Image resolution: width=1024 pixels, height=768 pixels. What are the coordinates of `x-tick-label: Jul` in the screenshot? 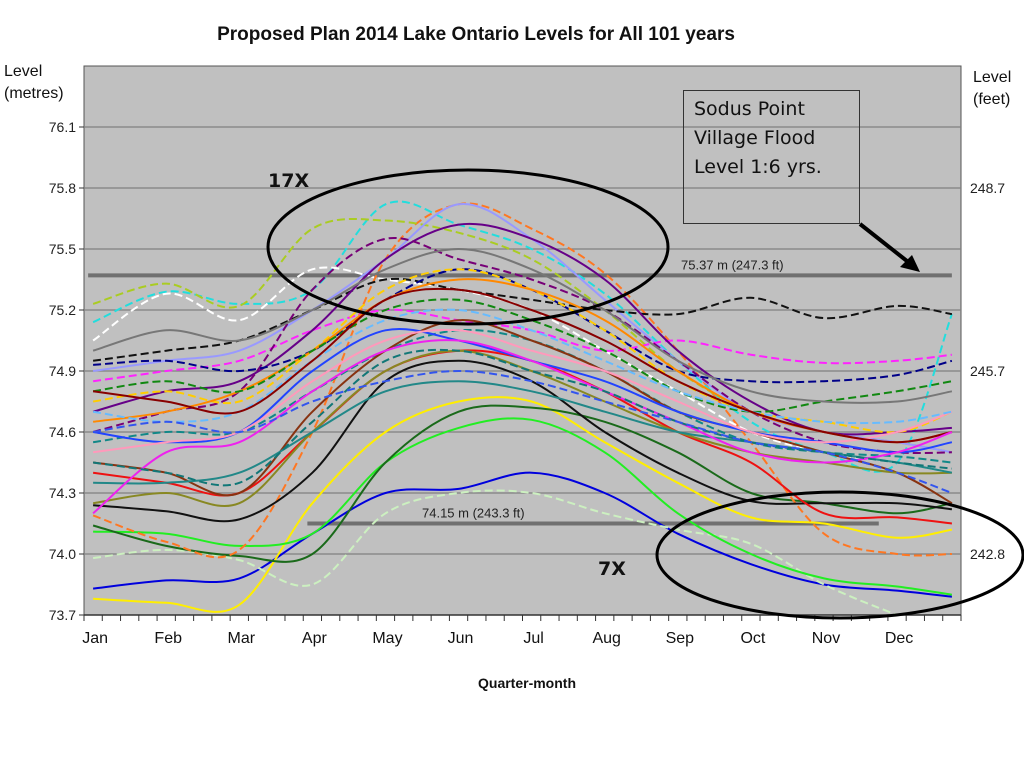 It's located at (533, 638).